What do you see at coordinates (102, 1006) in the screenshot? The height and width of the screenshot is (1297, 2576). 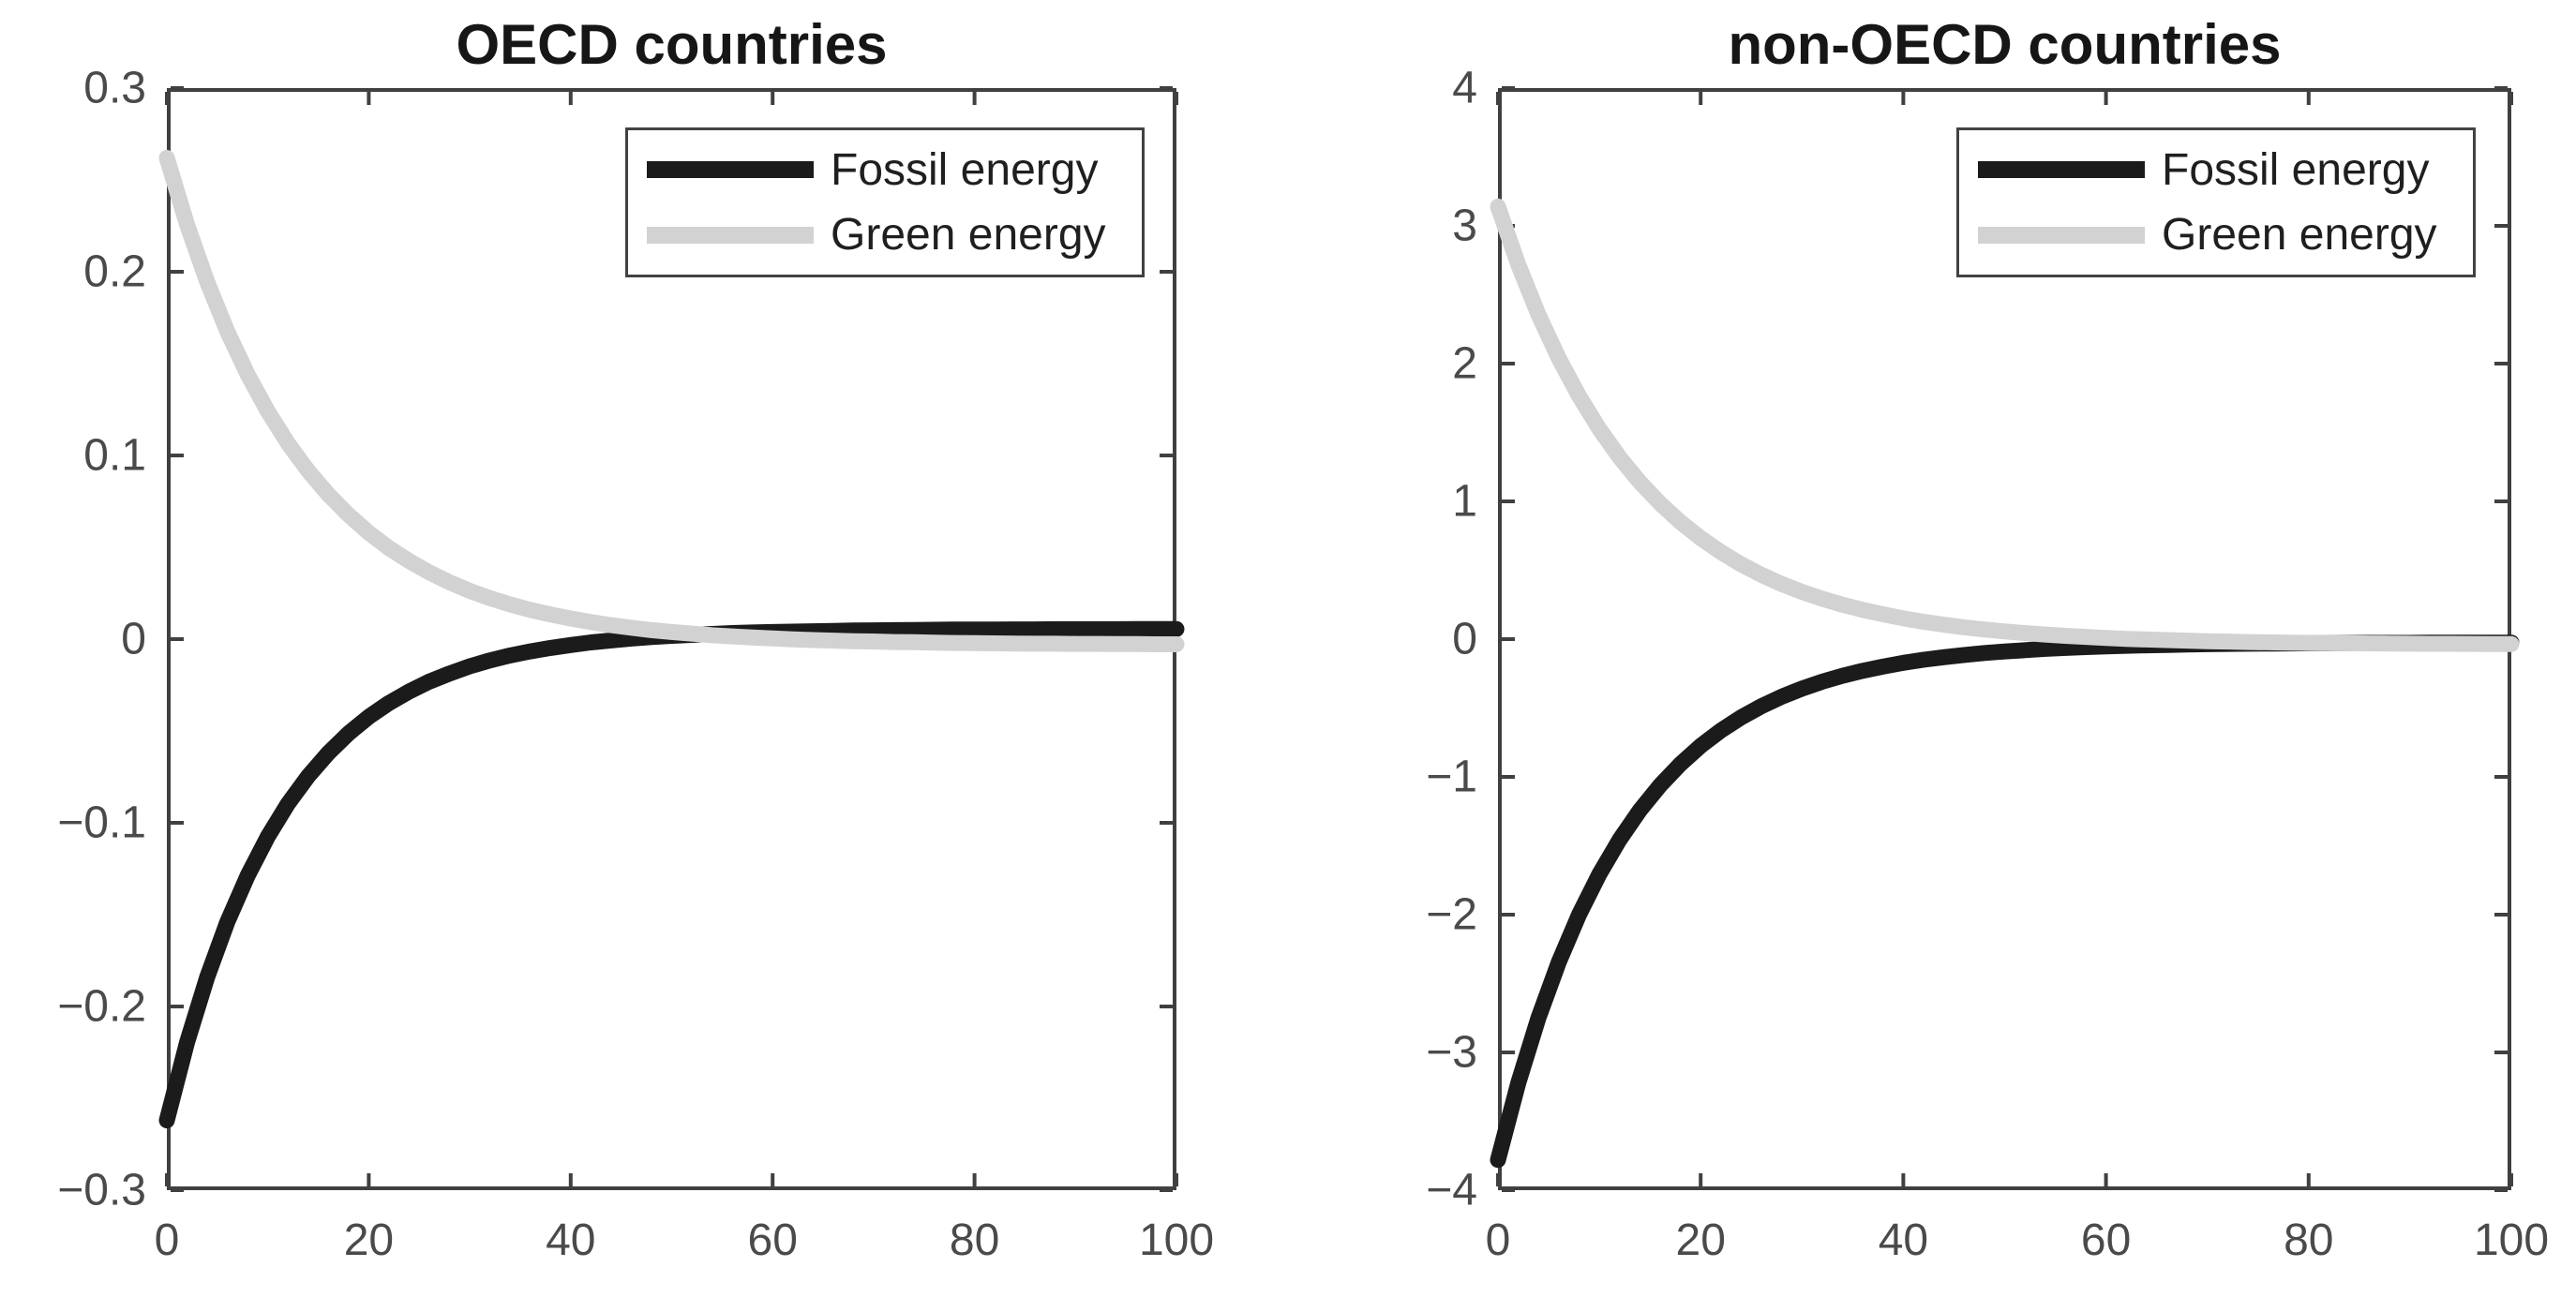 I see `y-tick-label: −0.2` at bounding box center [102, 1006].